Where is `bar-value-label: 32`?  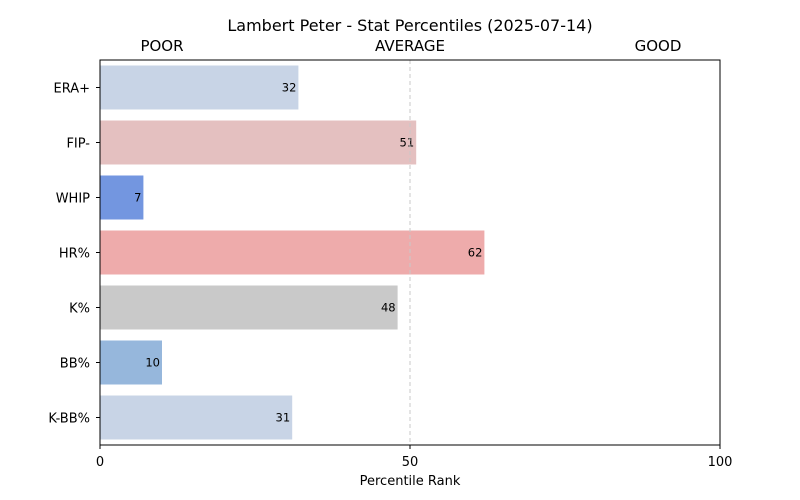 bar-value-label: 32 is located at coordinates (289, 88).